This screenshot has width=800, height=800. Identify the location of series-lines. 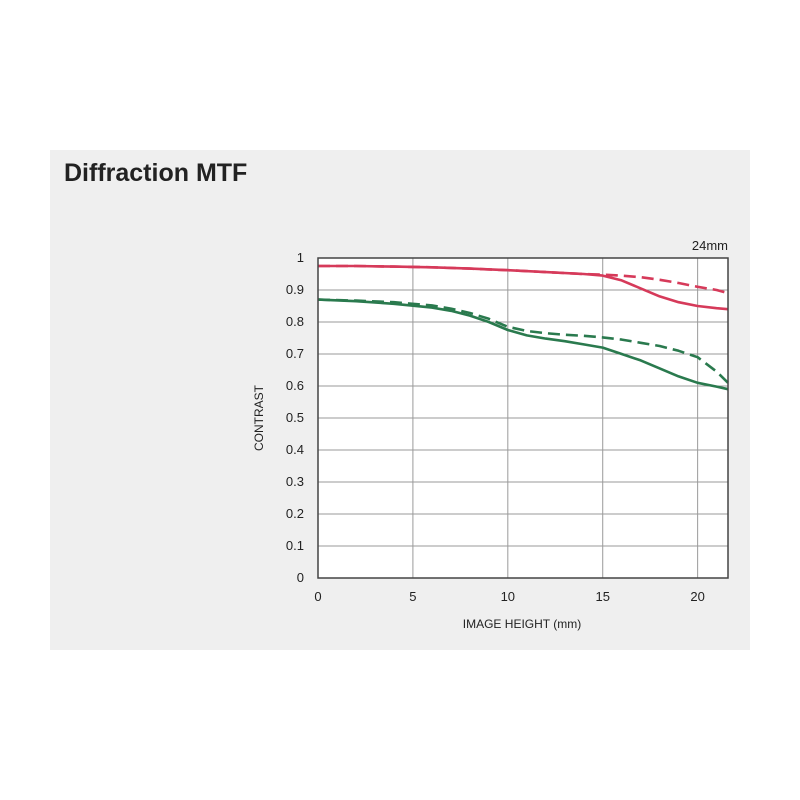
(523, 327).